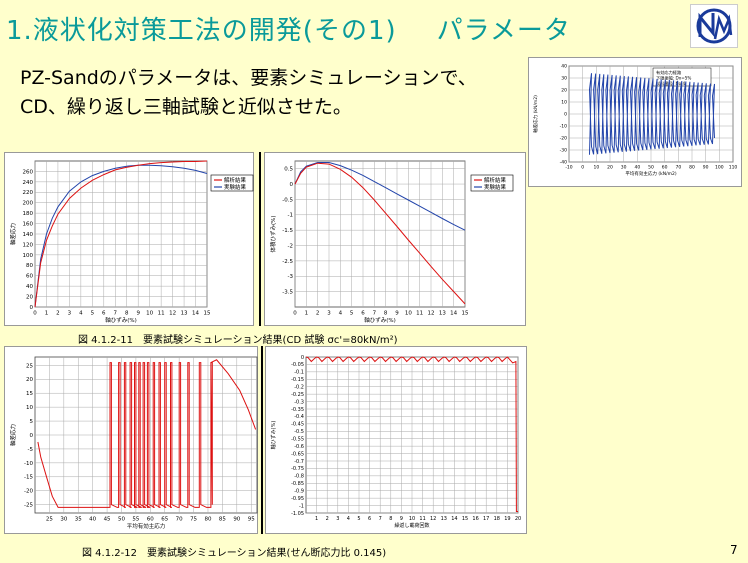  Describe the element at coordinates (28, 183) in the screenshot. I see `y-tick-label: 240` at that location.